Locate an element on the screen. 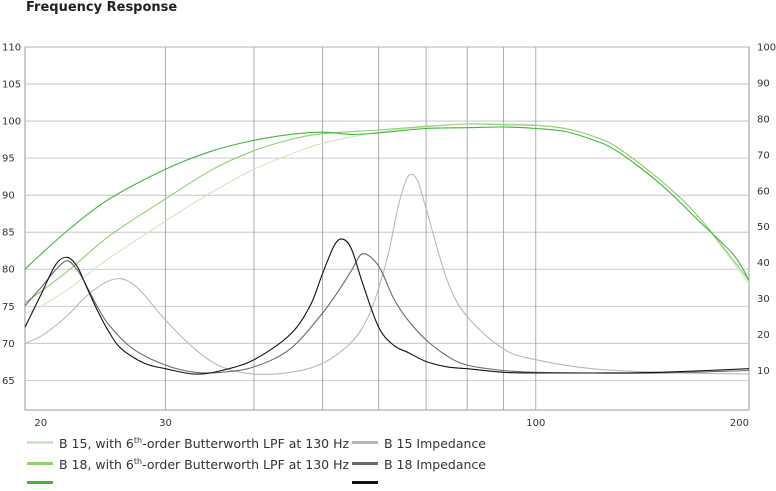  legend-item-black-unlabeled is located at coordinates (368, 483).